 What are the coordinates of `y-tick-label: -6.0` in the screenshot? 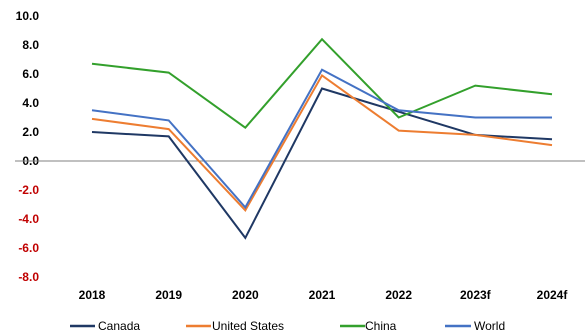 It's located at (28, 248).